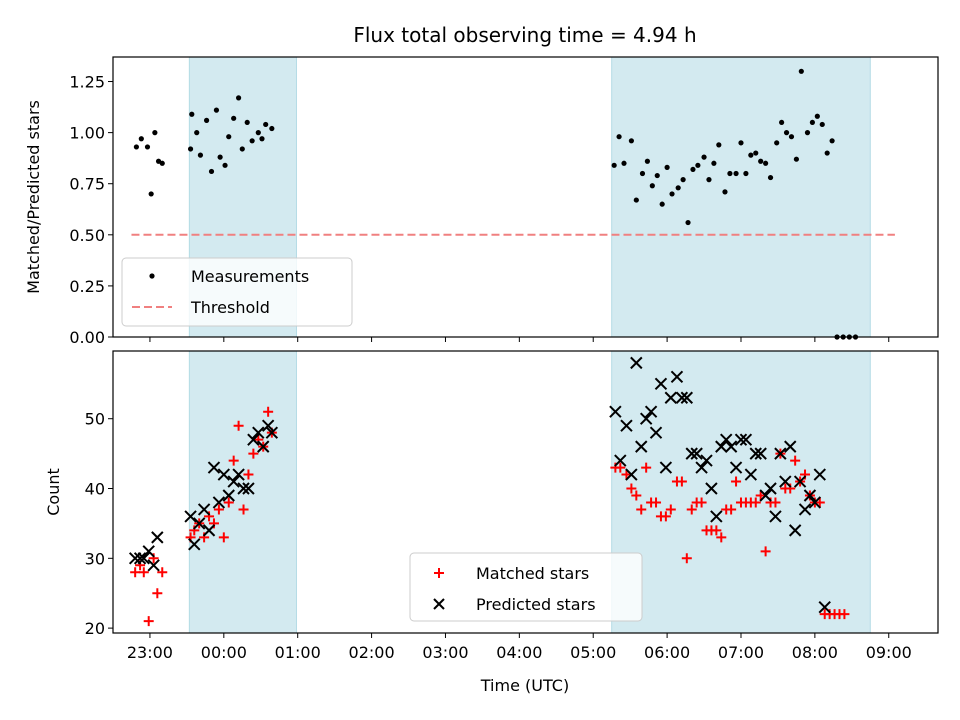 The width and height of the screenshot is (960, 720). Describe the element at coordinates (298, 652) in the screenshot. I see `x-tick-label: 01:00` at that location.